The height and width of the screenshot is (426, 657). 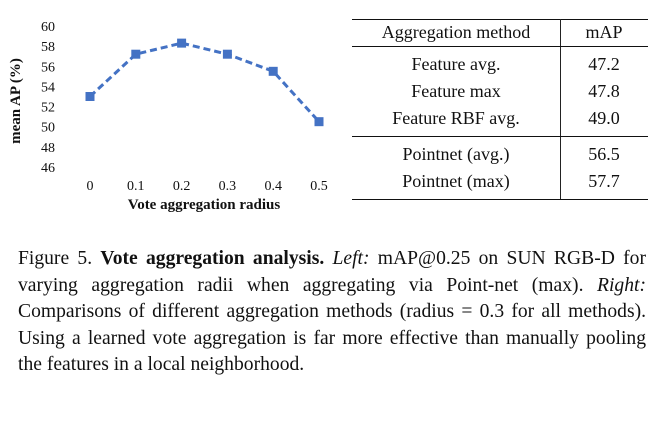 What do you see at coordinates (90, 186) in the screenshot?
I see `x-tick-label: 0` at bounding box center [90, 186].